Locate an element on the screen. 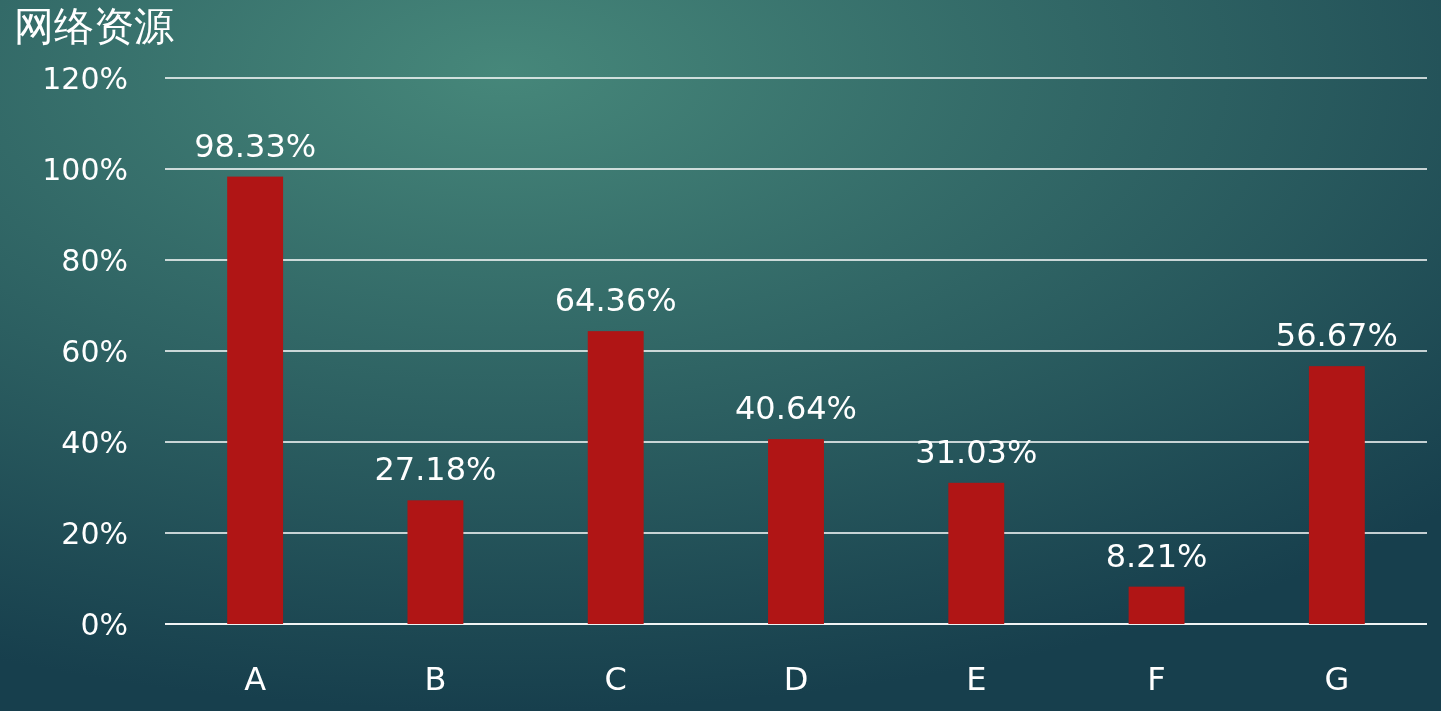 This screenshot has width=1441, height=711. data-label: 98.33% is located at coordinates (255, 145).